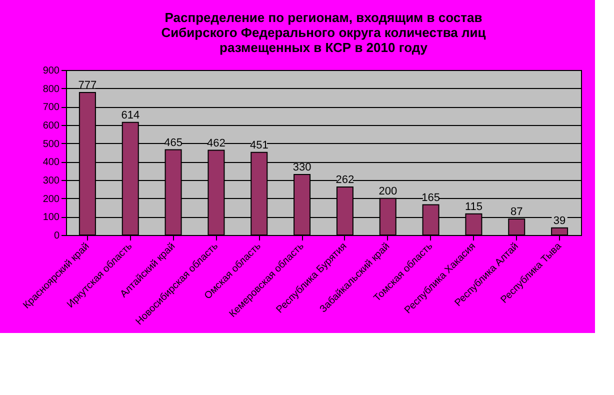  Describe the element at coordinates (516, 212) in the screenshot. I see `data-label: 87` at that location.